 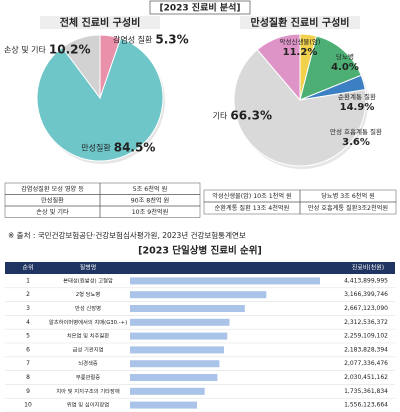 What do you see at coordinates (366, 377) in the screenshot?
I see `value-label: 2,030,451,162` at bounding box center [366, 377].